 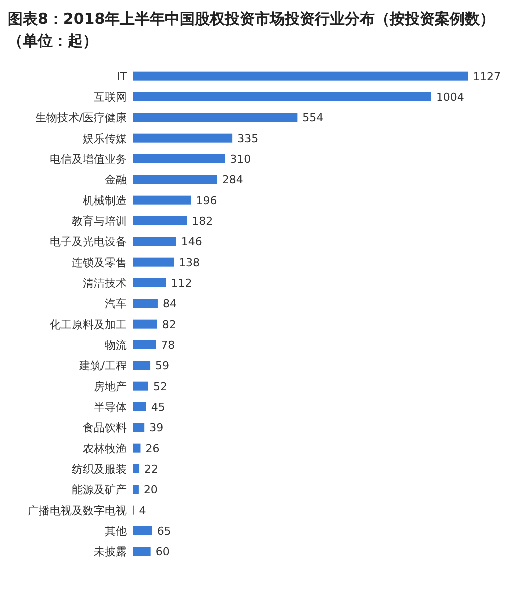 I want to click on data-label: 1004, so click(x=450, y=97).